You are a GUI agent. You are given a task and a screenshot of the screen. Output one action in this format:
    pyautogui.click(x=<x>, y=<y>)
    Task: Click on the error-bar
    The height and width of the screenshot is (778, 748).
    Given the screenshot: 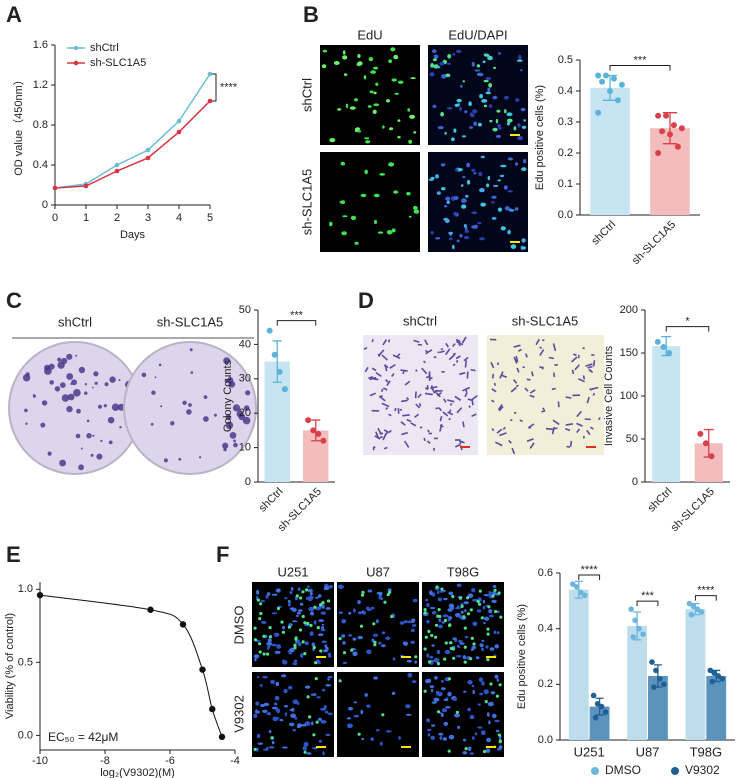 What is the action you would take?
    pyautogui.click(x=670, y=128)
    